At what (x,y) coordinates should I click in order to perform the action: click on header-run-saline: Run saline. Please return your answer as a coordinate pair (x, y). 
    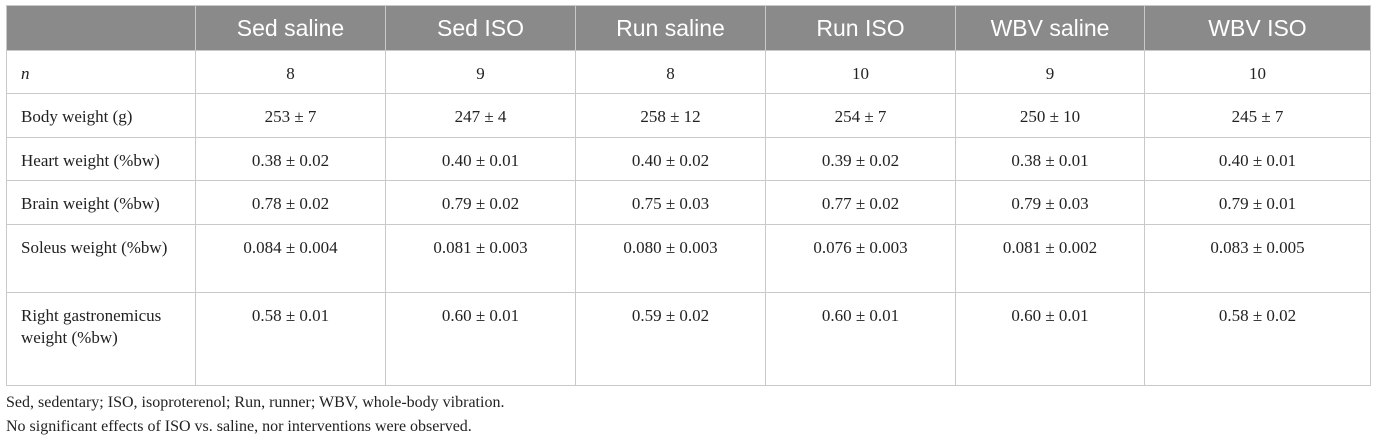
    Looking at the image, I should click on (670, 28).